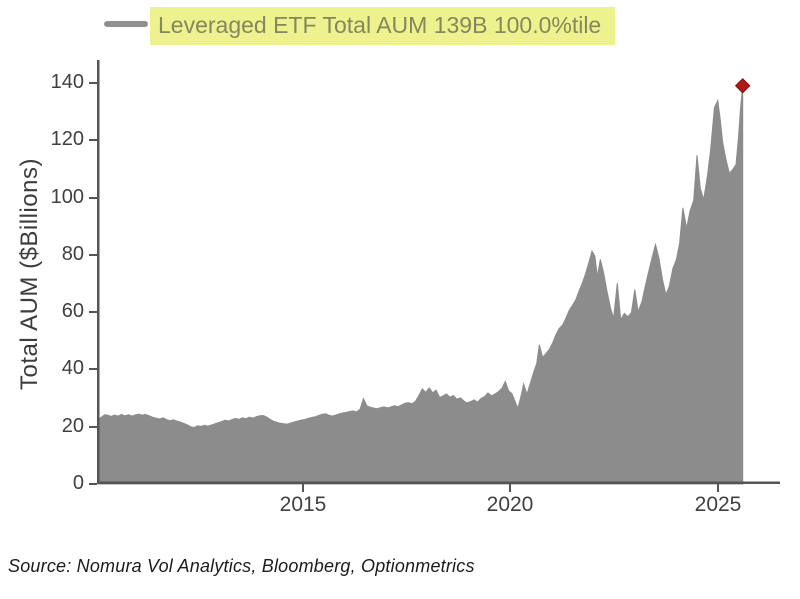 This screenshot has width=800, height=599. What do you see at coordinates (78, 483) in the screenshot?
I see `y-tick-label: 0` at bounding box center [78, 483].